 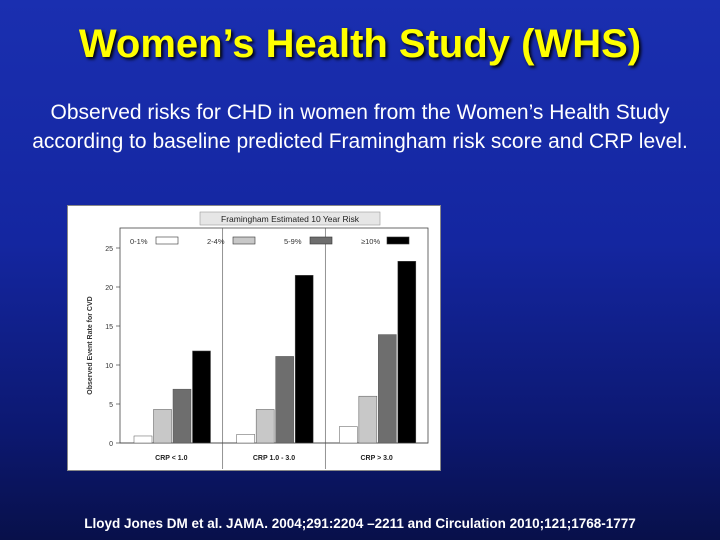 What do you see at coordinates (109, 366) in the screenshot?
I see `y-tick-label: 10` at bounding box center [109, 366].